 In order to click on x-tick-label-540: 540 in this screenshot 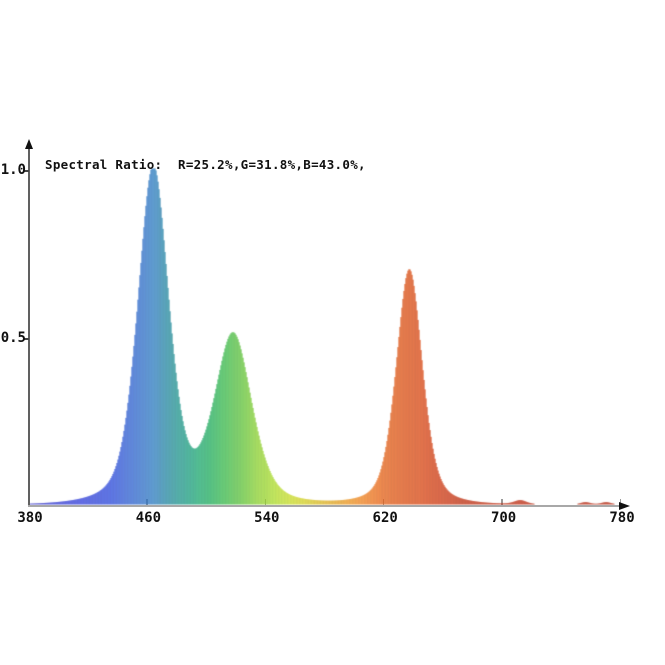, I will do `click(267, 518)`.